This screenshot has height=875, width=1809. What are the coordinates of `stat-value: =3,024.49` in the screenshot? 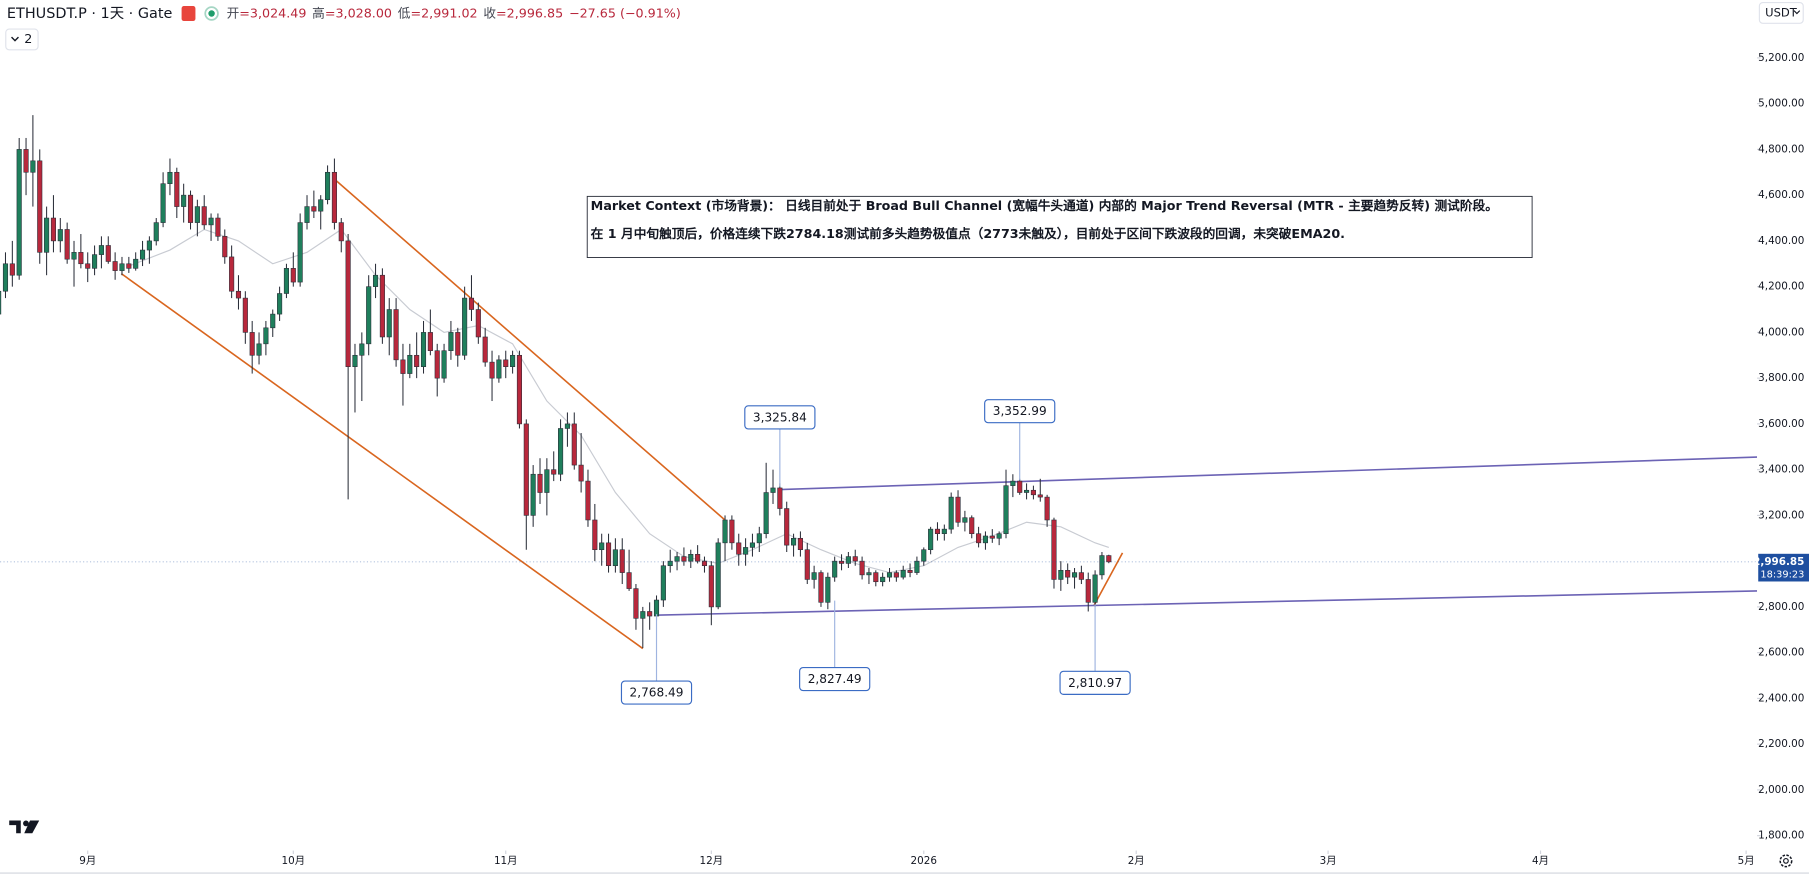 It's located at (272, 13).